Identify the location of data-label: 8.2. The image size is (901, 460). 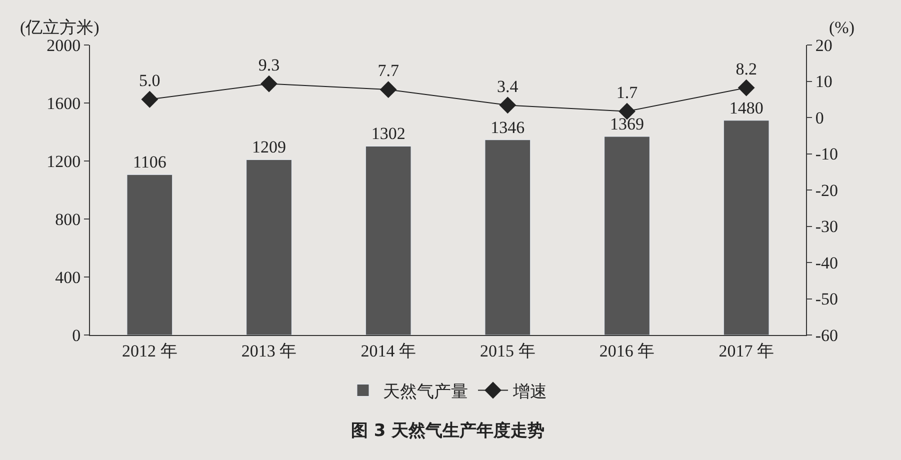
(746, 68).